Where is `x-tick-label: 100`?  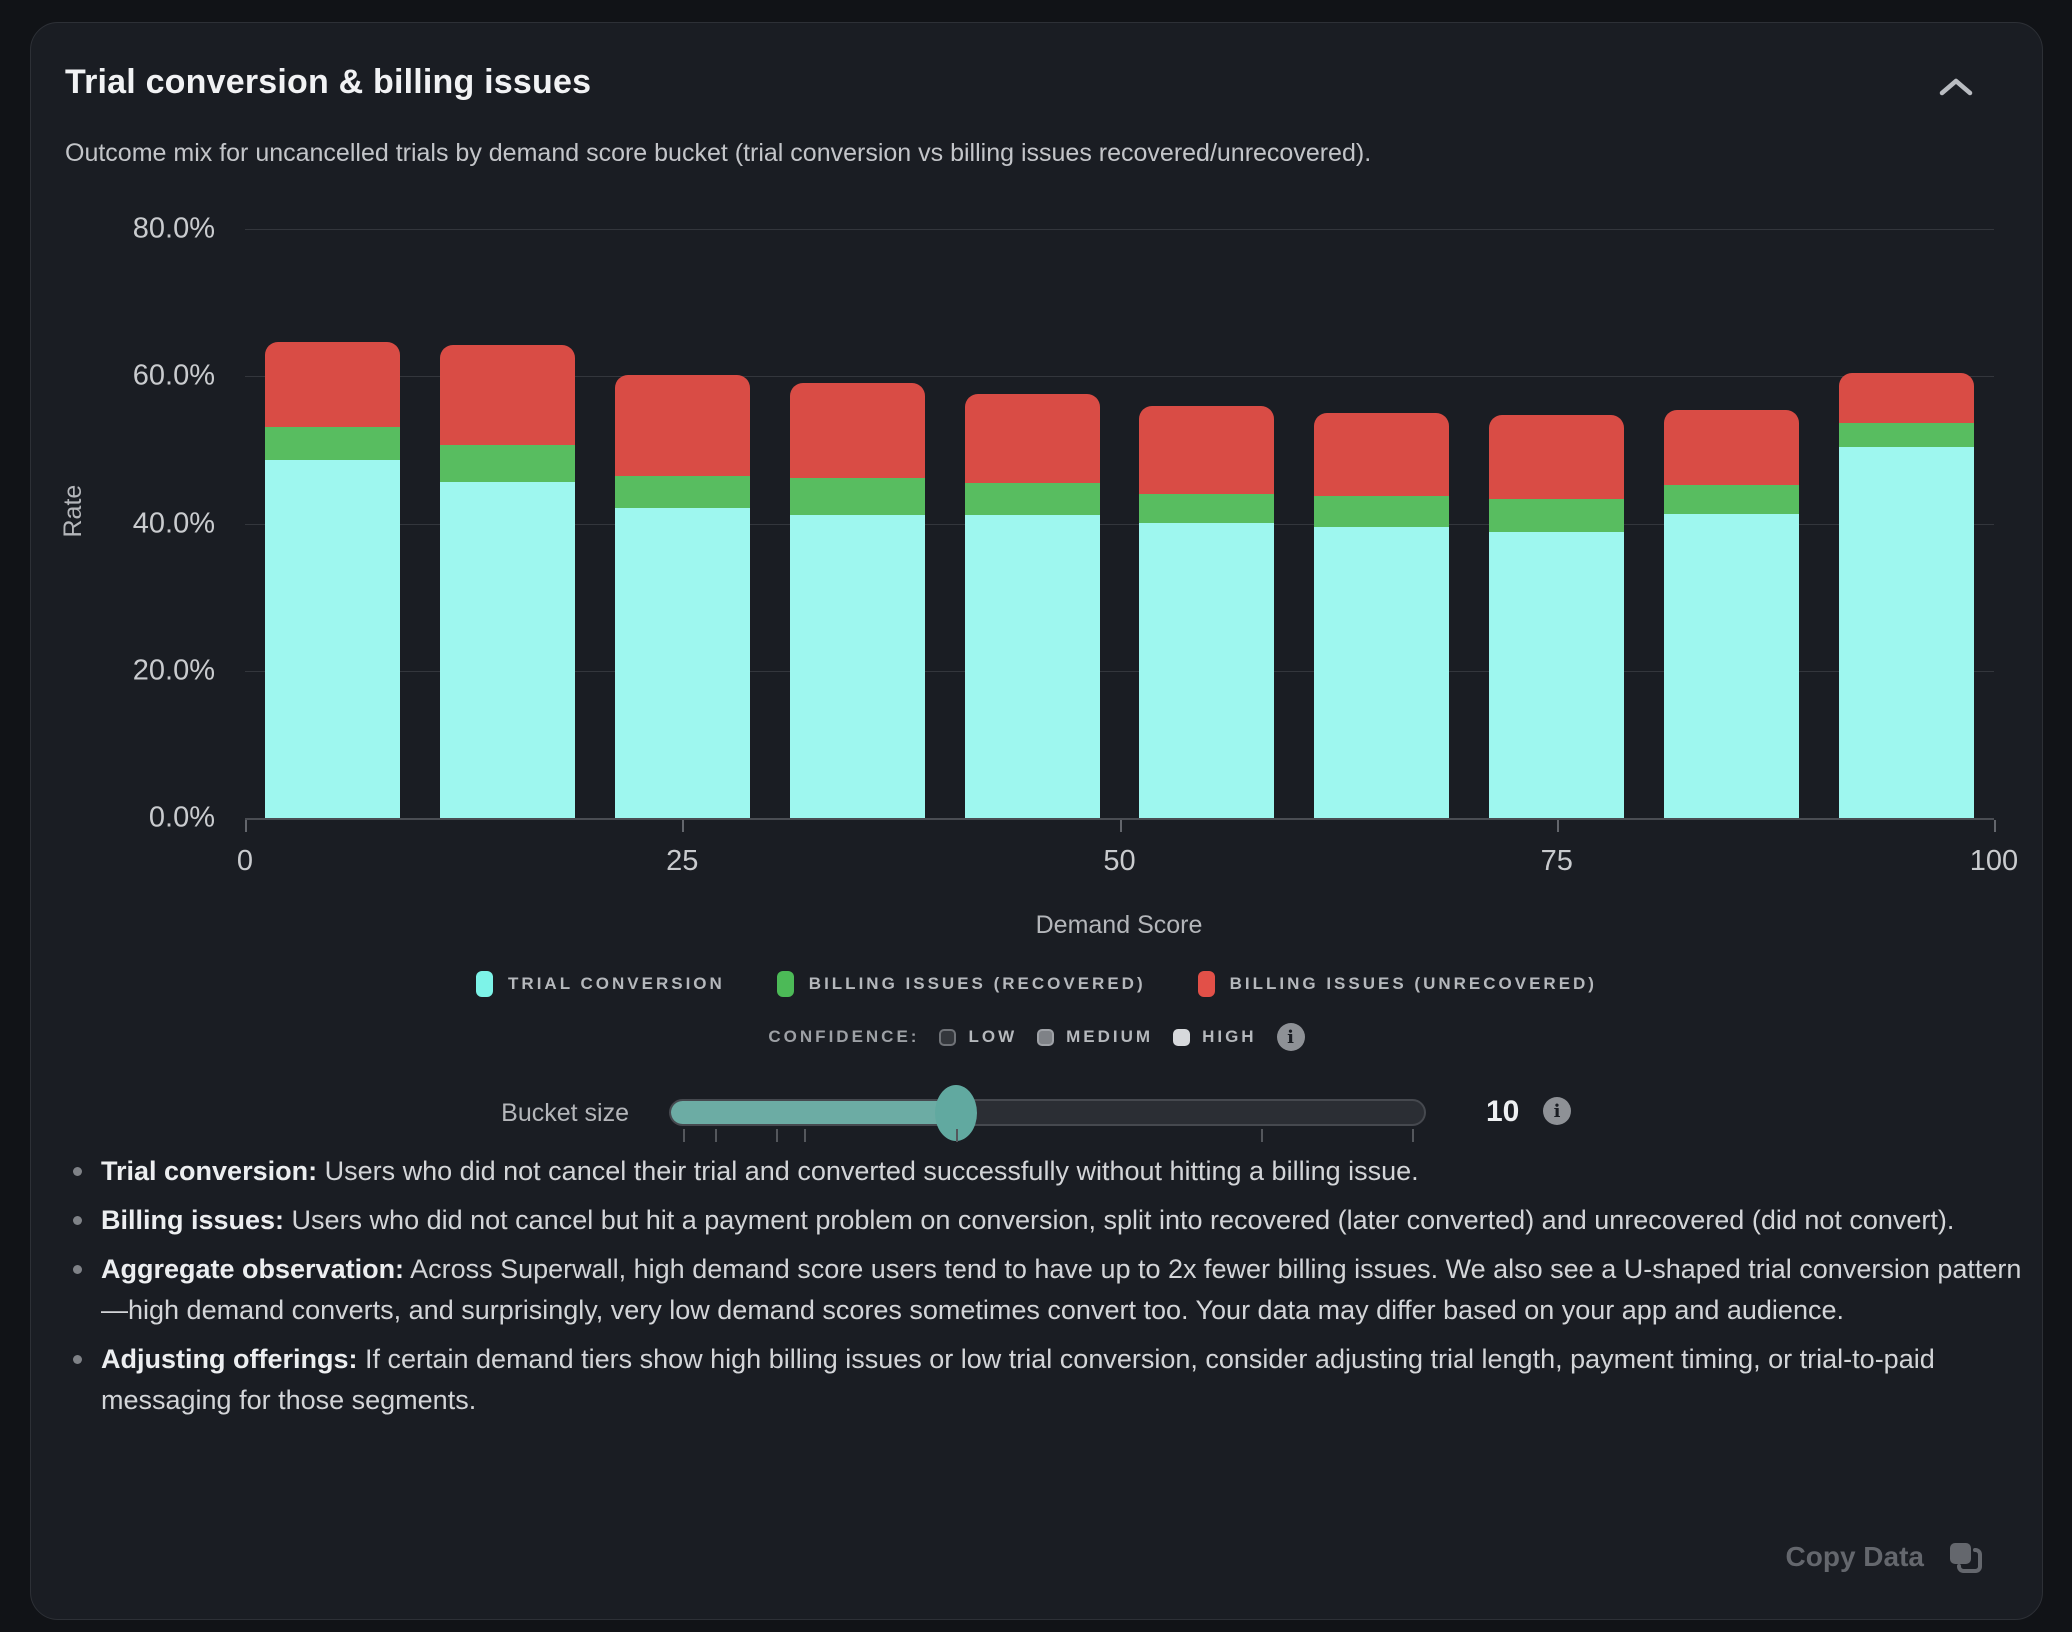
x-tick-label: 100 is located at coordinates (1994, 861).